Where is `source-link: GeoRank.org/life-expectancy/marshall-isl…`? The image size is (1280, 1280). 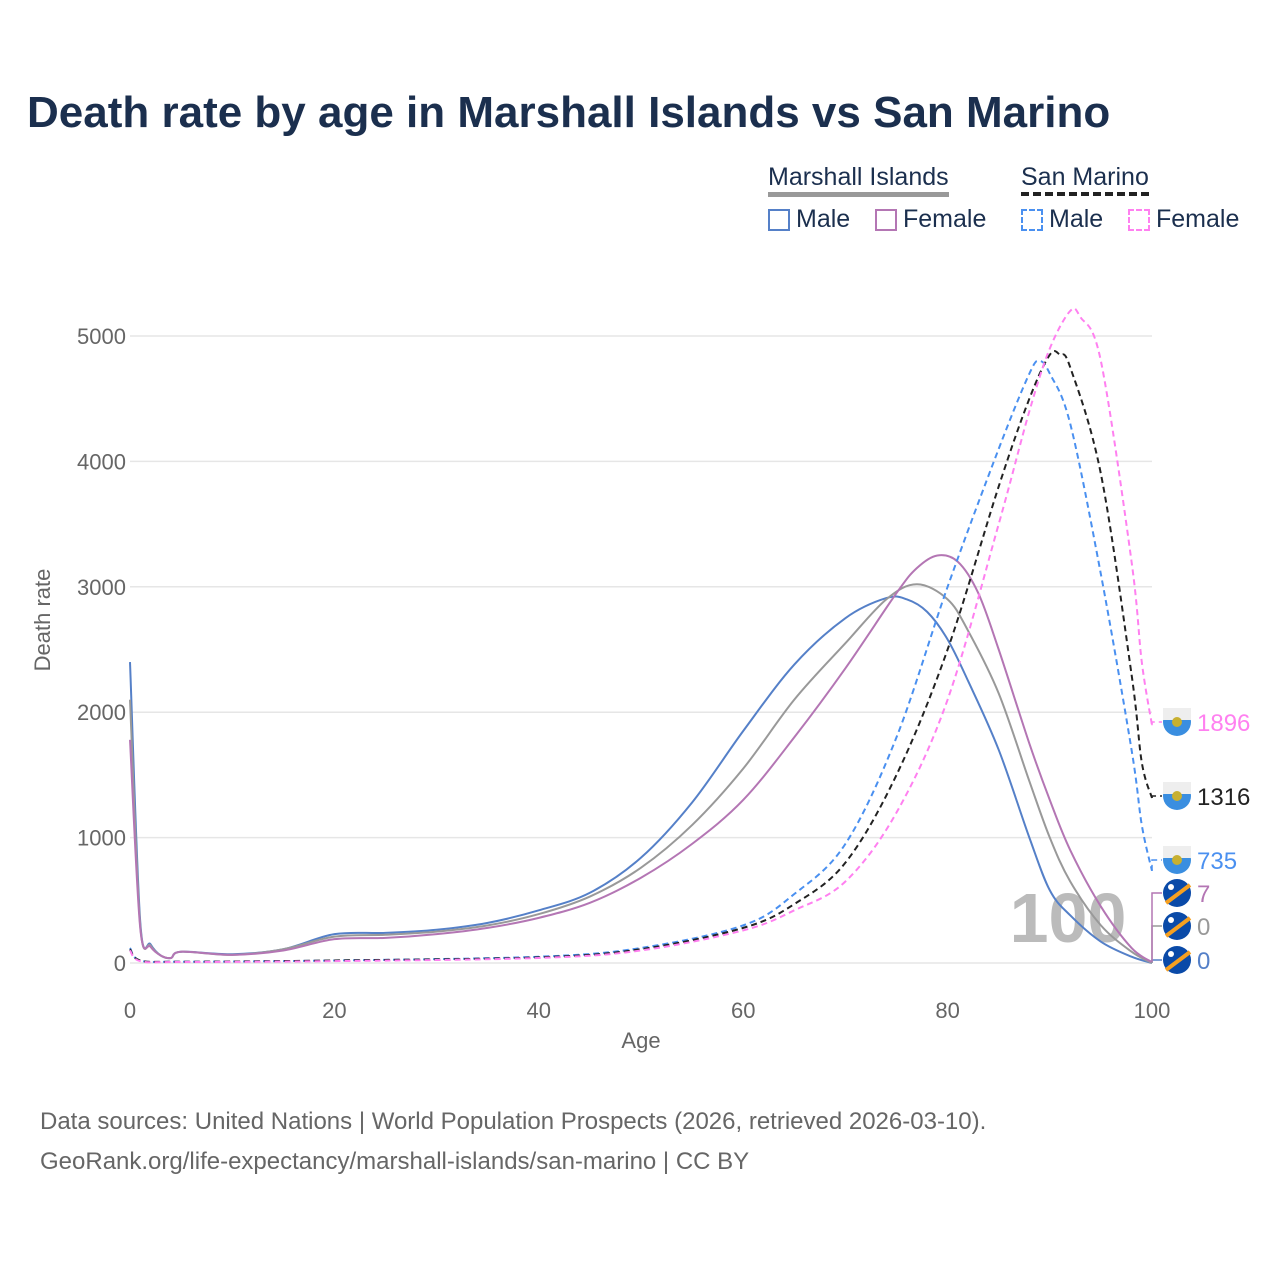 source-link: GeoRank.org/life-expectancy/marshall-isl… is located at coordinates (395, 1161).